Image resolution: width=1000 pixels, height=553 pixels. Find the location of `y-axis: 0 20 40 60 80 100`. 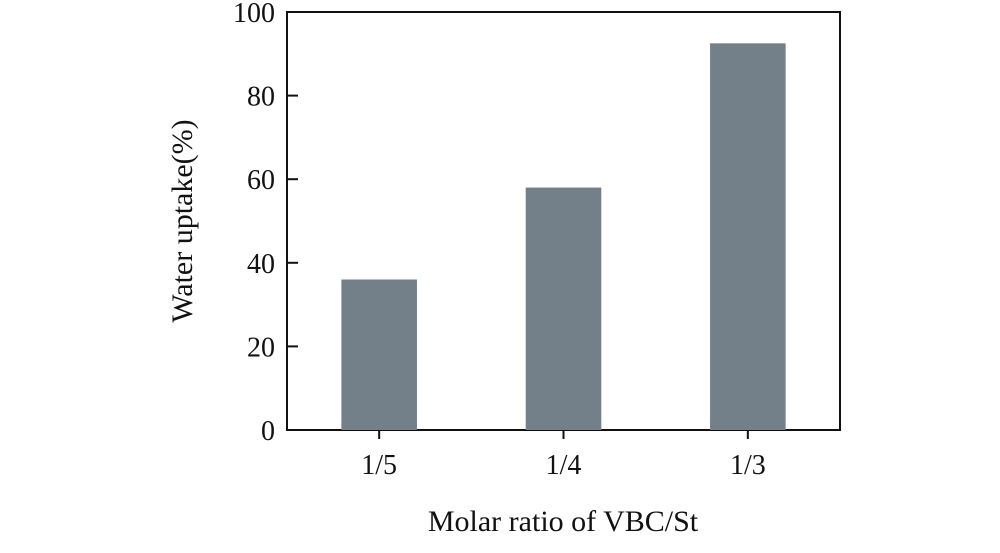

y-axis: 0 20 40 60 80 100 is located at coordinates (265, 223).